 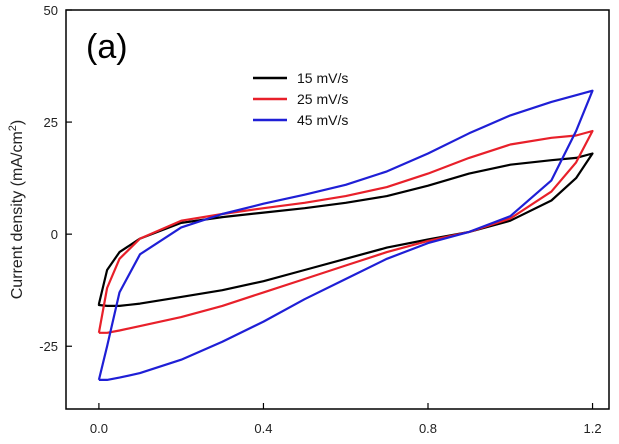 What do you see at coordinates (107, 47) in the screenshot?
I see `panel-label: (a)` at bounding box center [107, 47].